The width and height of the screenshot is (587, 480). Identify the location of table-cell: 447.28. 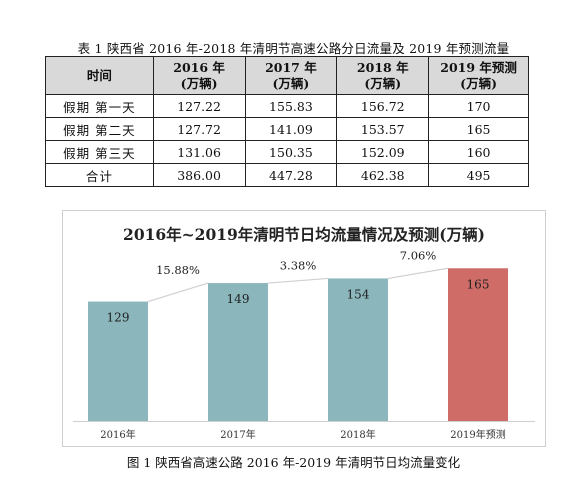
(291, 175).